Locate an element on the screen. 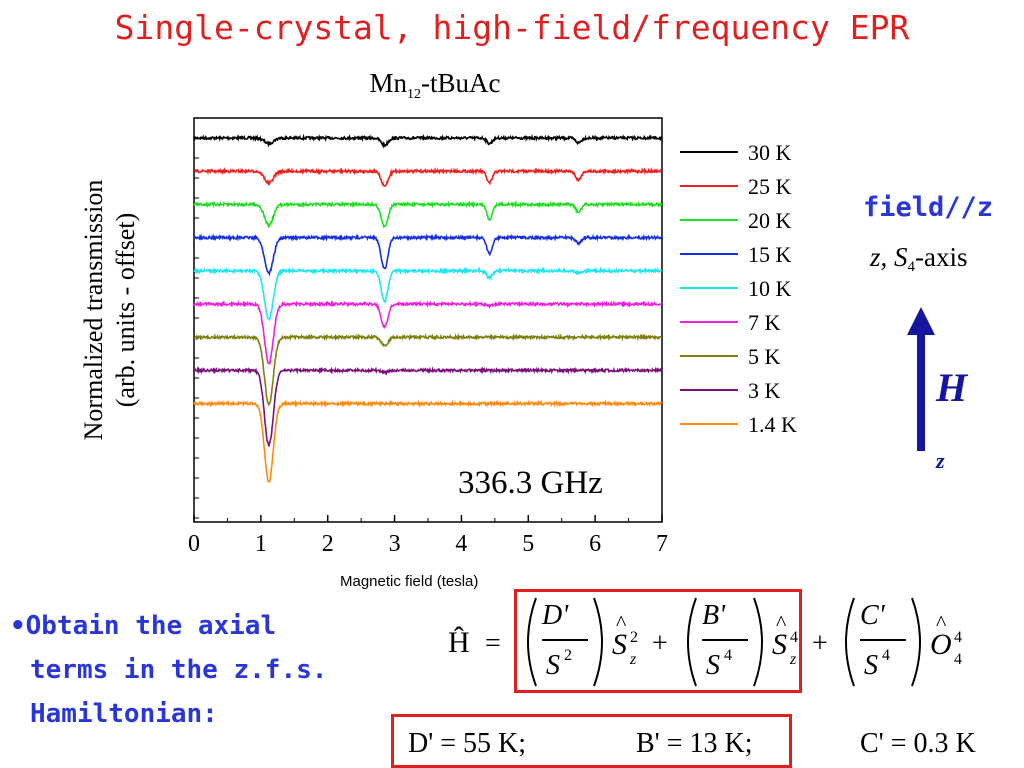 This screenshot has height=768, width=1024. param-b: B' = 13 K; is located at coordinates (694, 743).